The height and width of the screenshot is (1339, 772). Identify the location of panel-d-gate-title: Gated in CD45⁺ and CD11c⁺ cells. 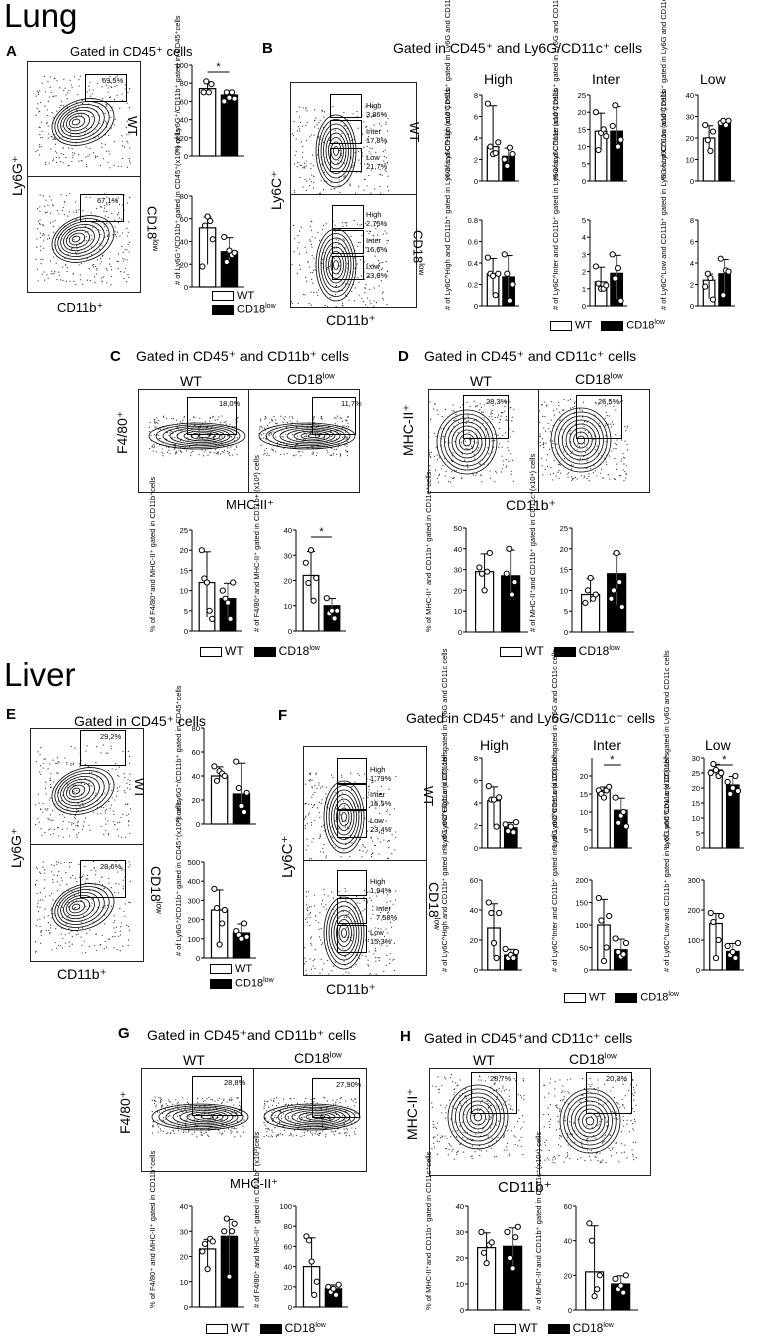
(530, 356).